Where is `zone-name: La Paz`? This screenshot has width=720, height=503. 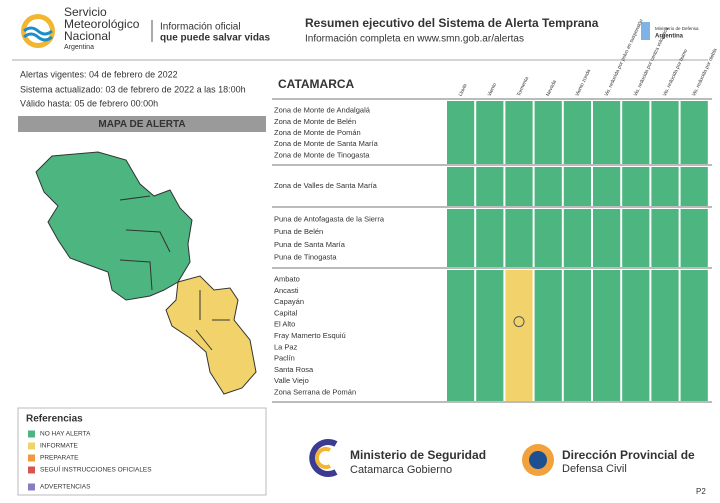 zone-name: La Paz is located at coordinates (286, 346).